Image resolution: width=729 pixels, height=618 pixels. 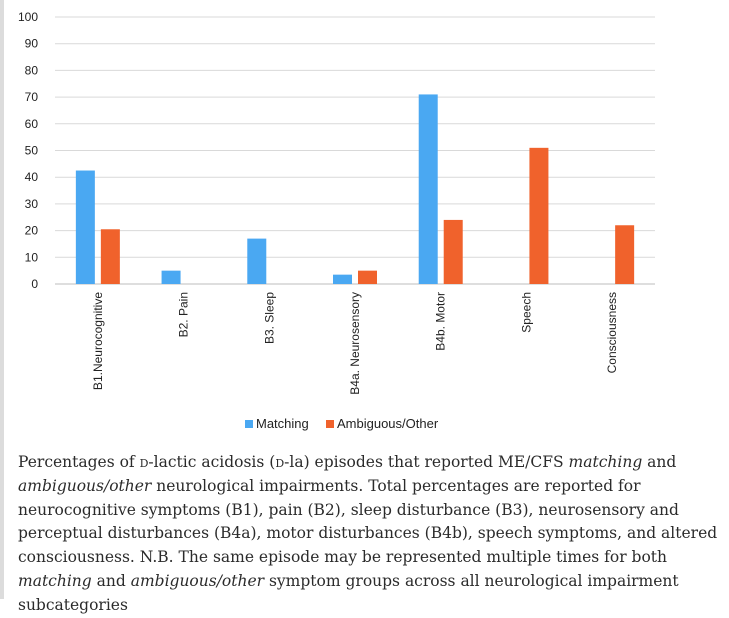 I want to click on x-category-label: B1.Neurocognitive, so click(x=98, y=341).